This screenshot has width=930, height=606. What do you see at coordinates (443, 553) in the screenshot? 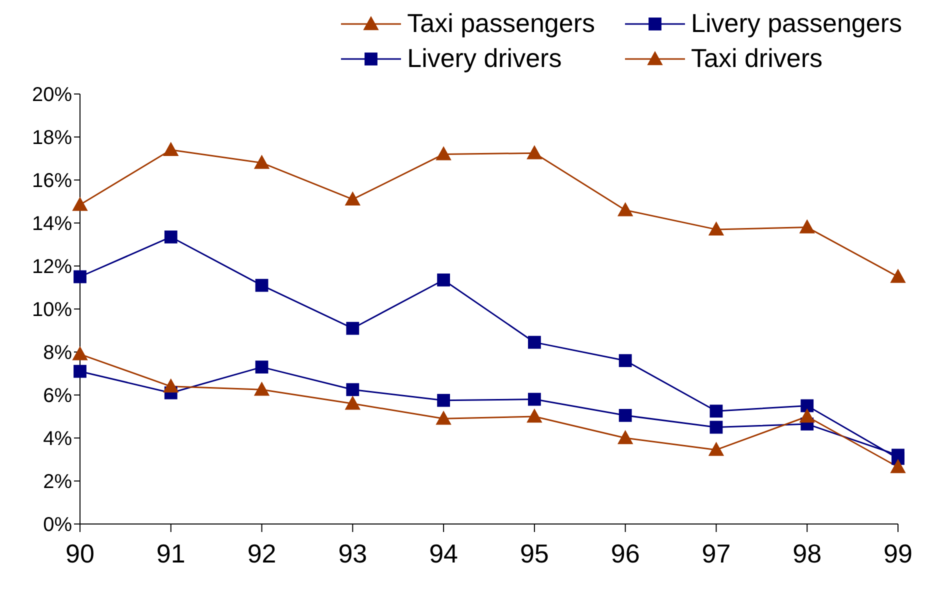
I see `x-tick-label: 94` at bounding box center [443, 553].